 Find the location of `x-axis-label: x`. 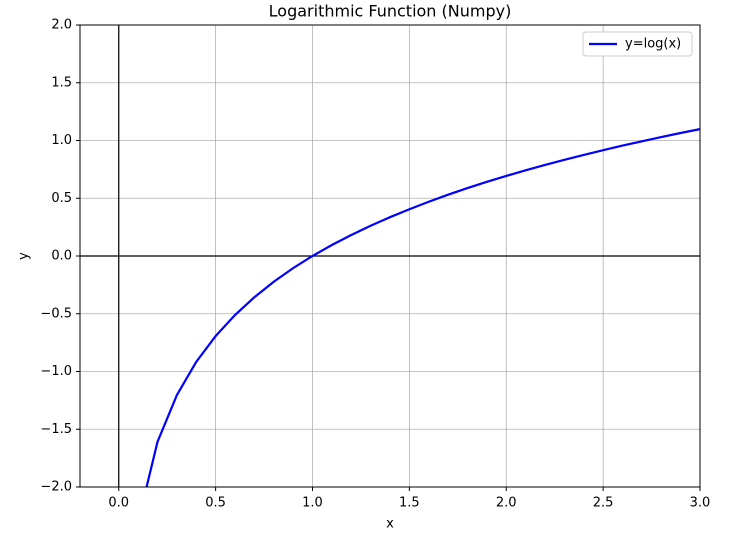

x-axis-label: x is located at coordinates (390, 524).